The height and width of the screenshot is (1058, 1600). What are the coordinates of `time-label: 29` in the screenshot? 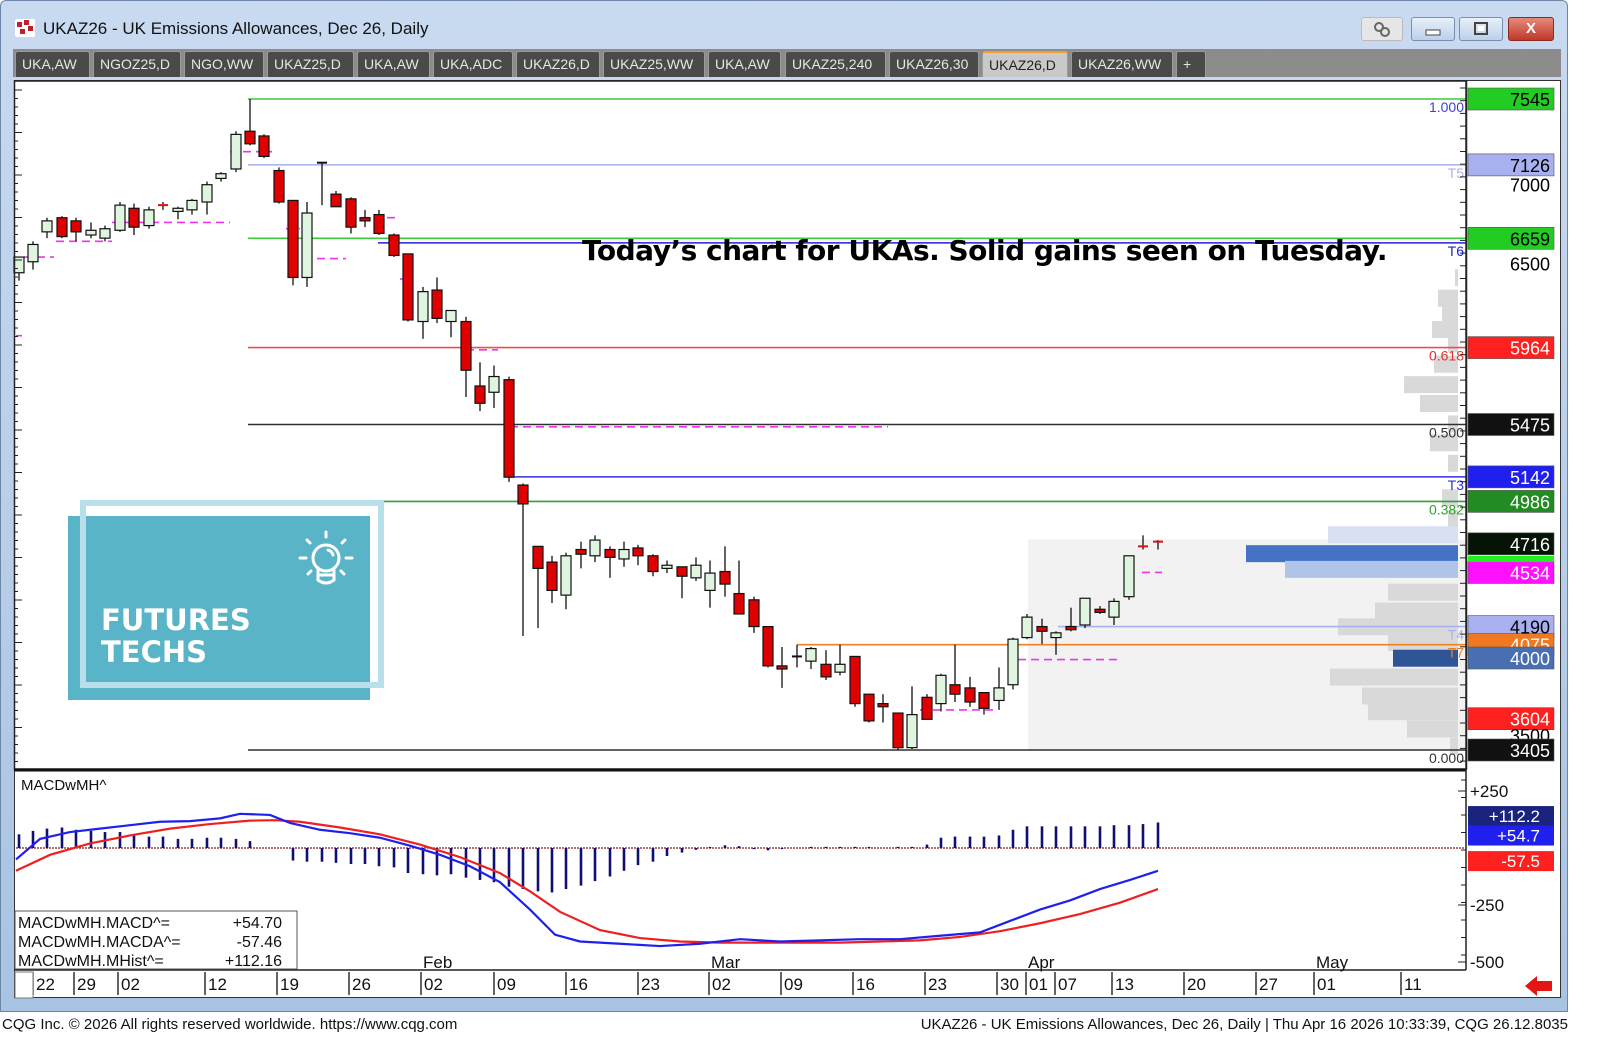 It's located at (86, 984).